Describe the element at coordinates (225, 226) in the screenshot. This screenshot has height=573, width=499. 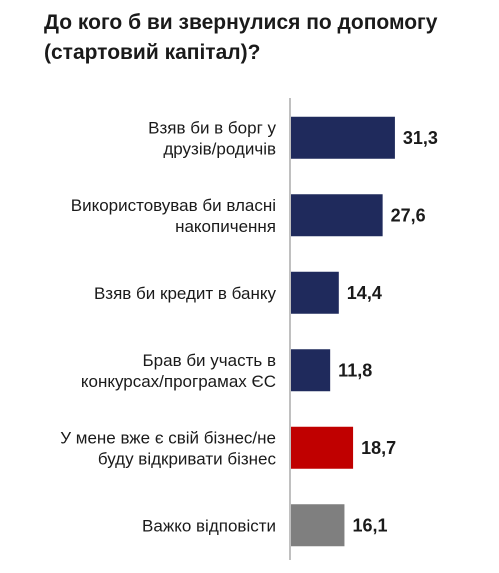
I see `category-label-1-line-1: накопичення` at that location.